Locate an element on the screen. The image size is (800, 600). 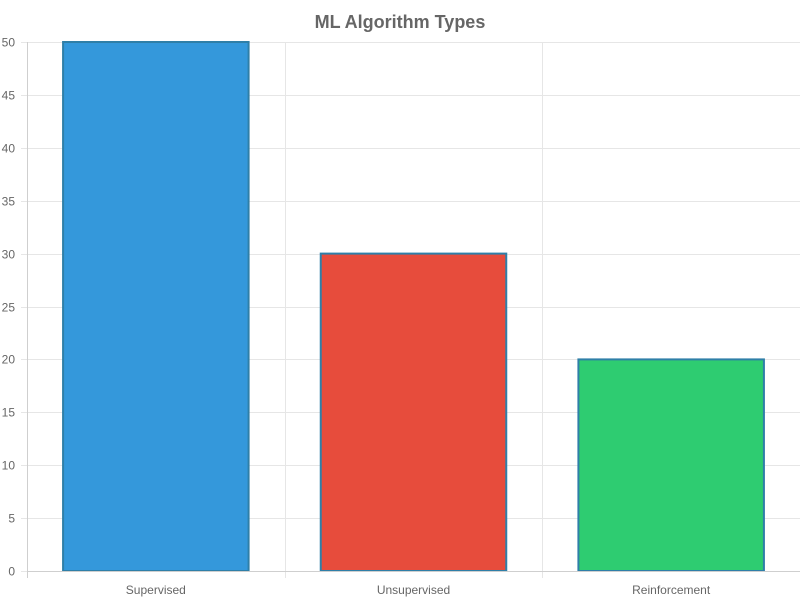
y-tick-label: 25 is located at coordinates (9, 308).